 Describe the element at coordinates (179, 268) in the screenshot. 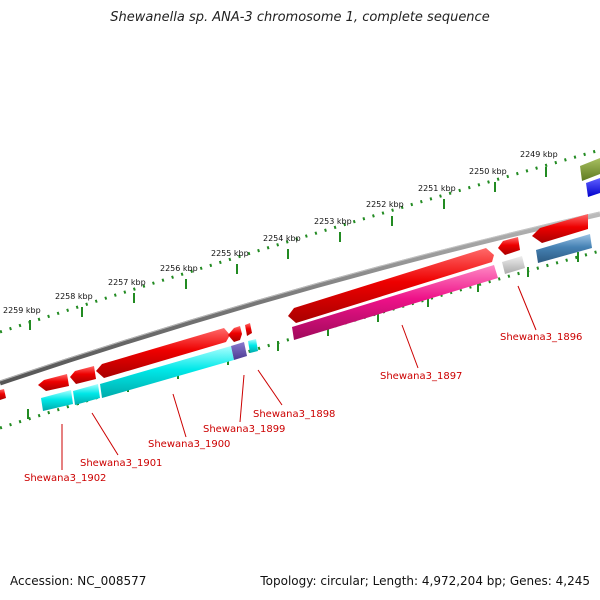

I see `kbp-label: 2256 kbp` at that location.